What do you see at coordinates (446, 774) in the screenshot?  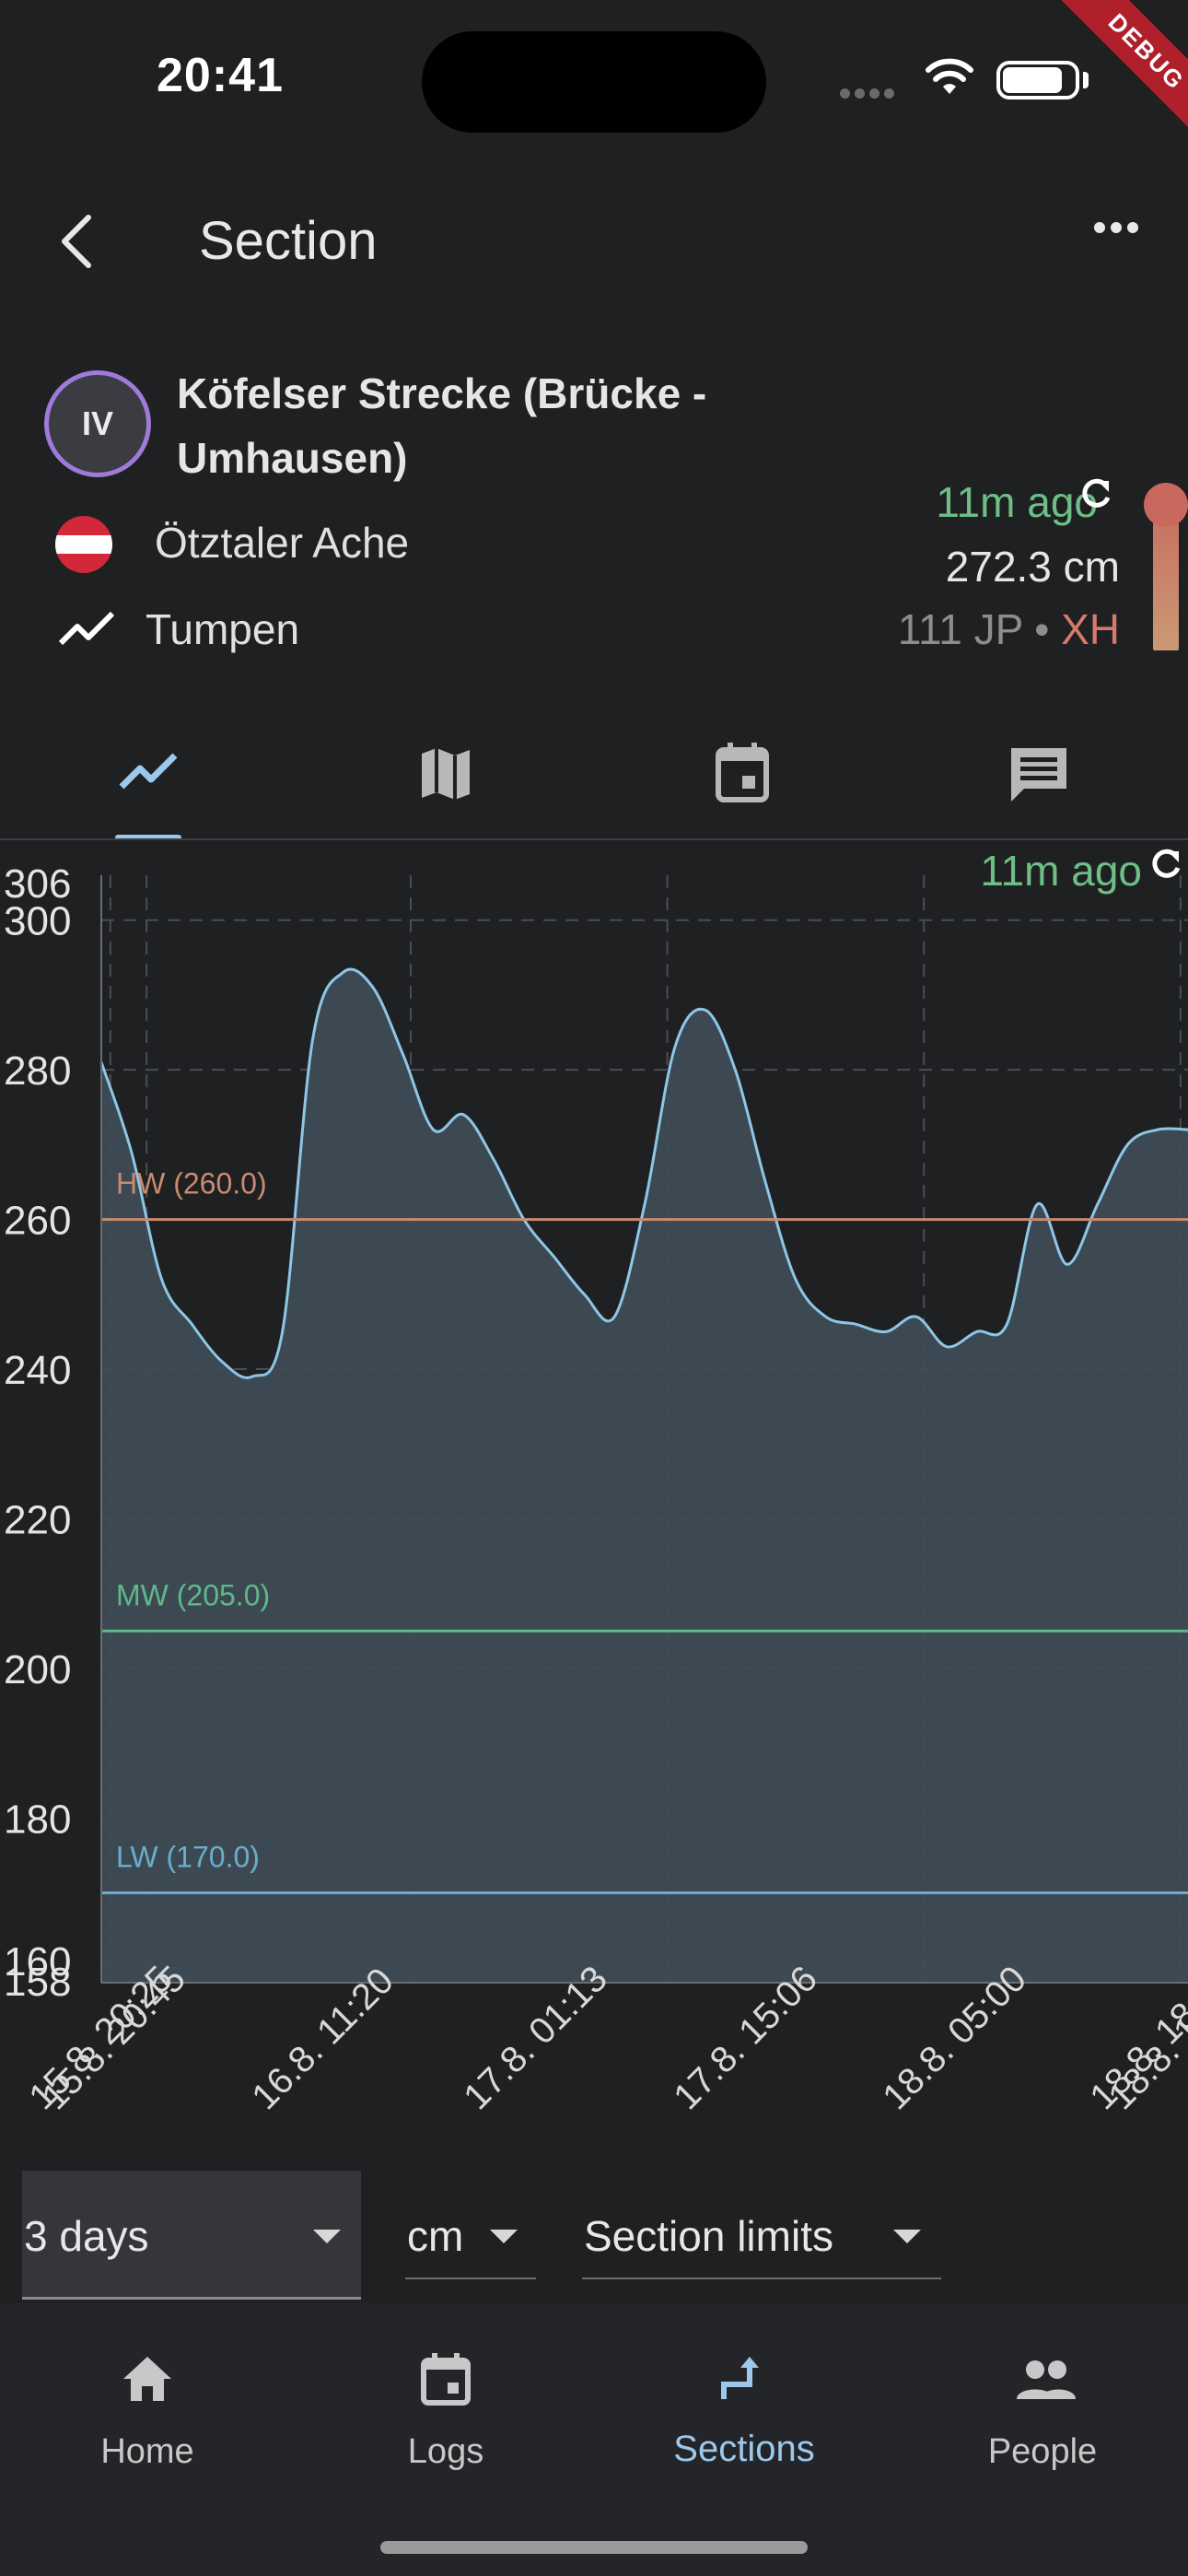 I see `map-tab` at bounding box center [446, 774].